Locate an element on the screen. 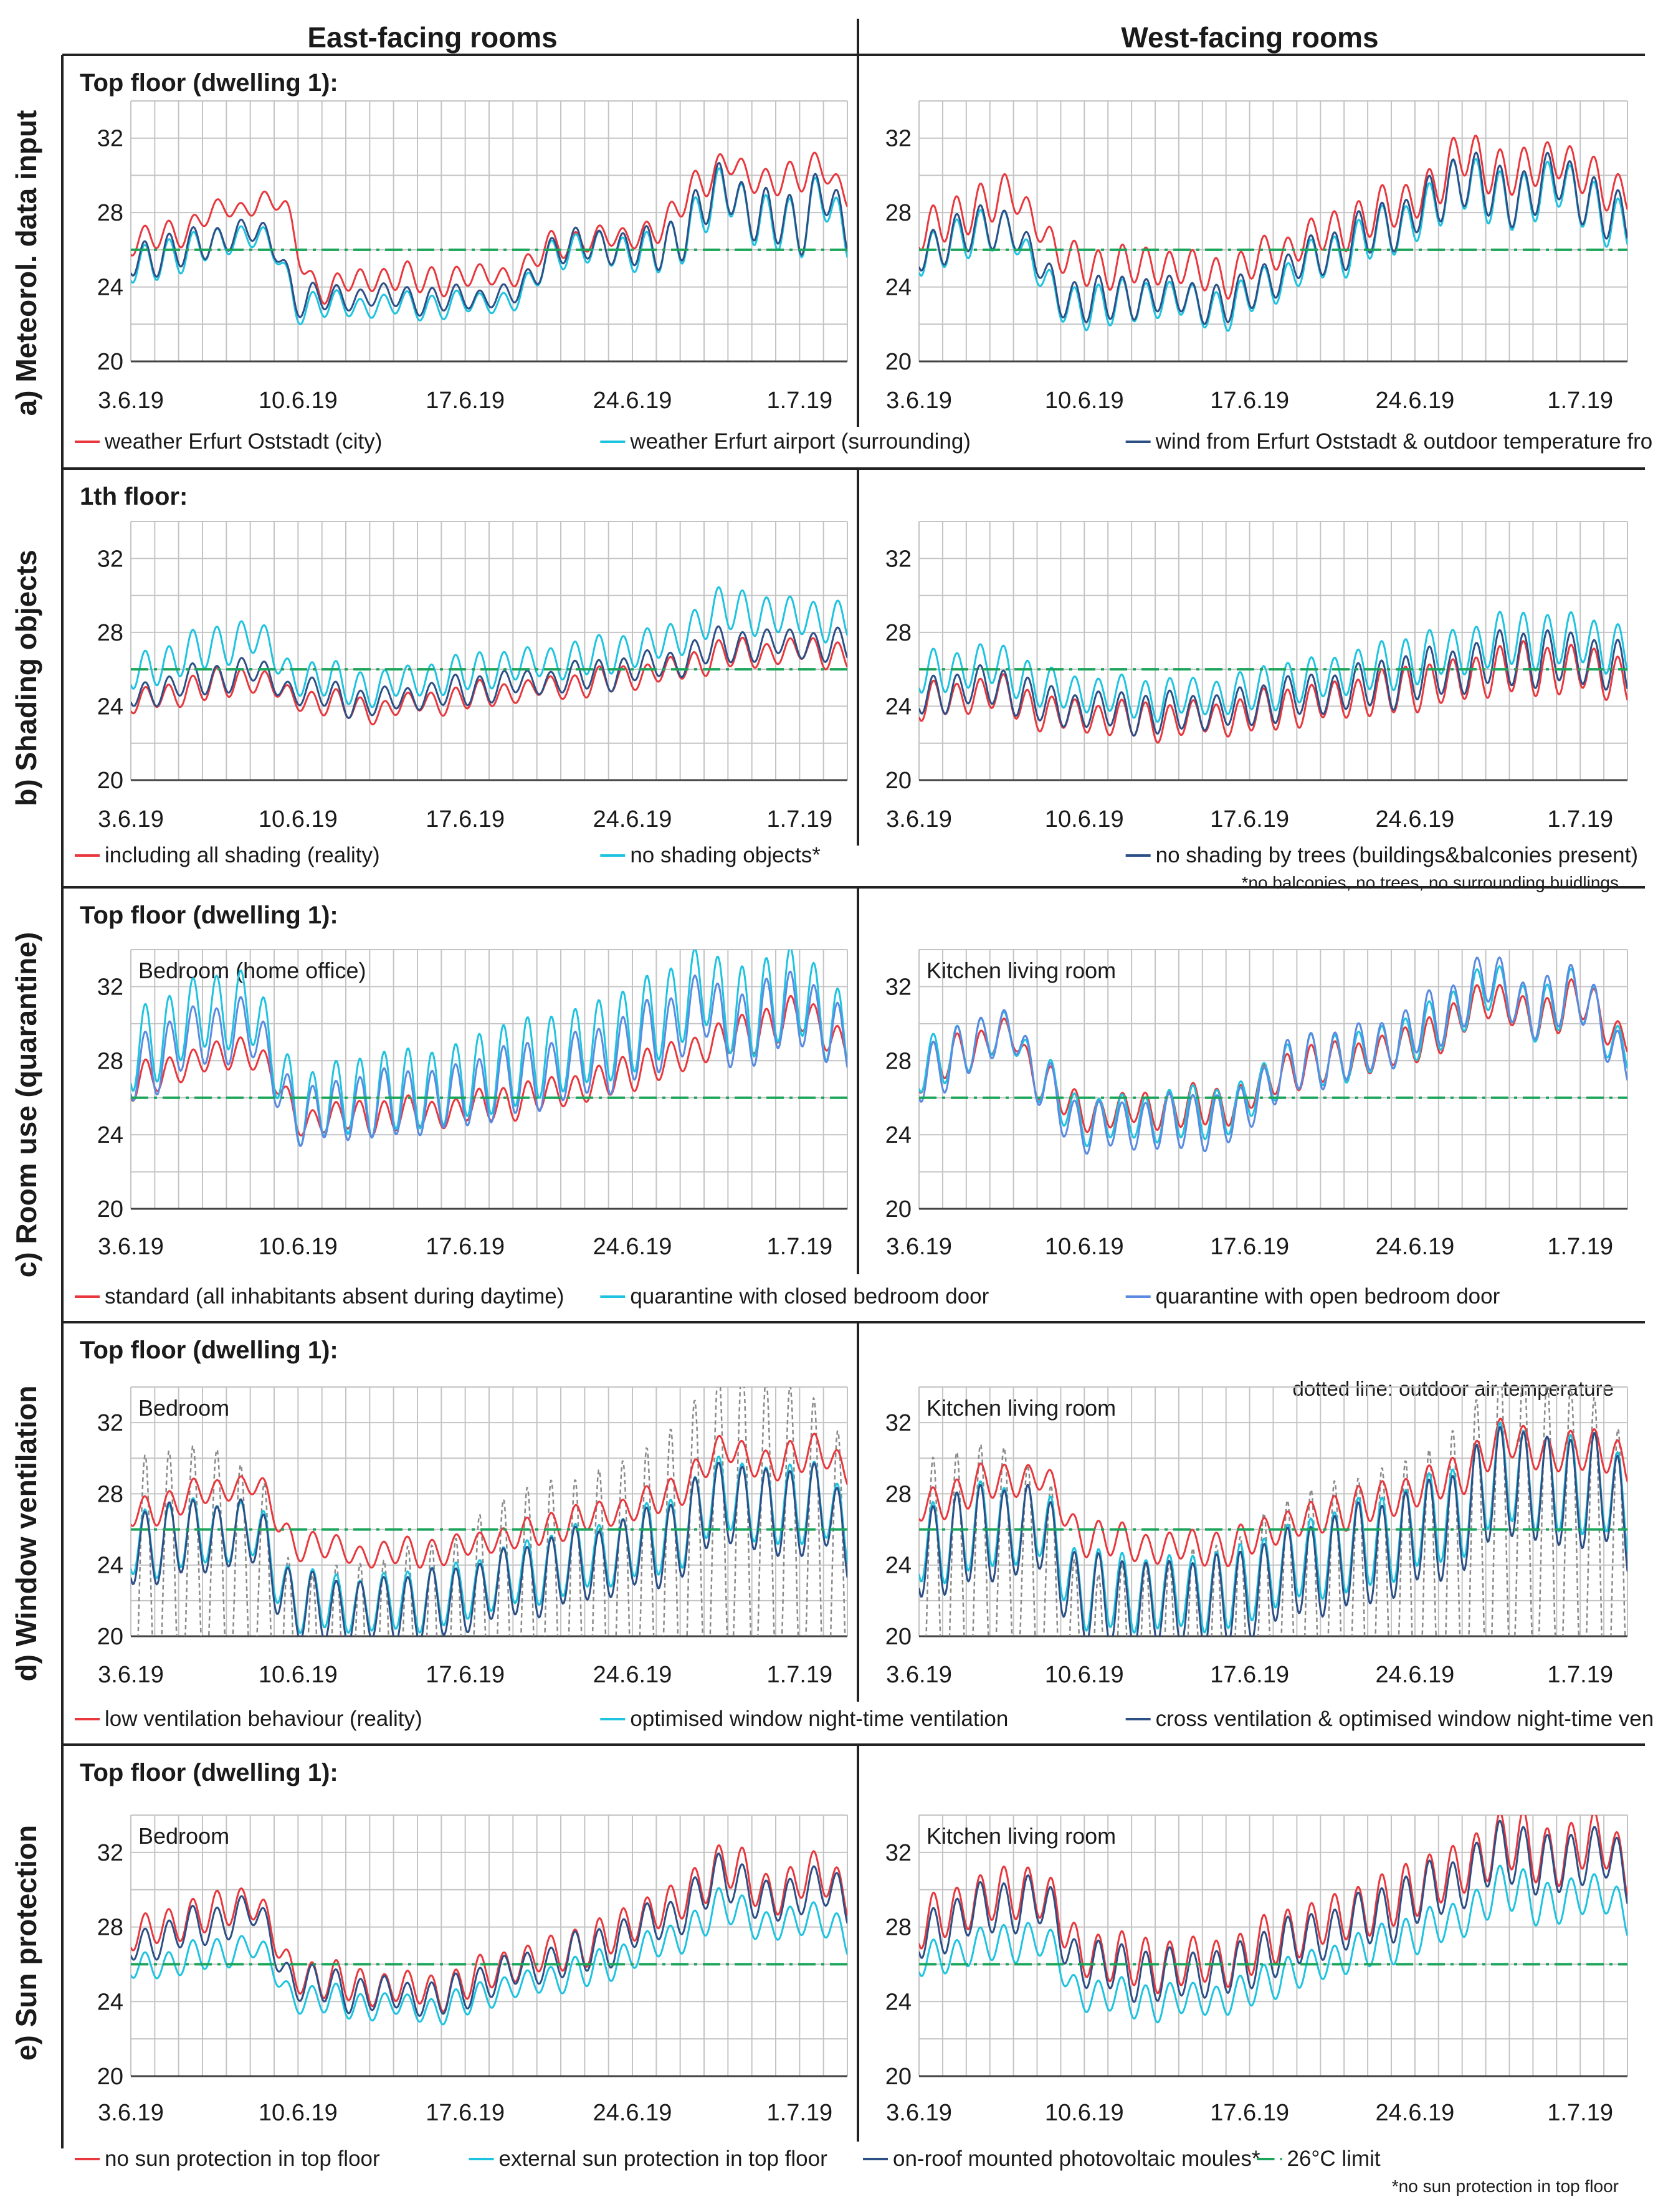 The width and height of the screenshot is (1653, 2212). legend-label: quarantine with closed bedroom door is located at coordinates (809, 1296).